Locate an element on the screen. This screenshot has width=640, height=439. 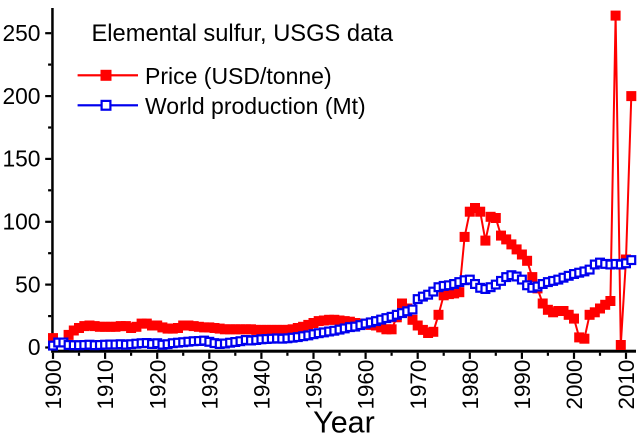
svg-text: 2010 is located at coordinates (626, 385).